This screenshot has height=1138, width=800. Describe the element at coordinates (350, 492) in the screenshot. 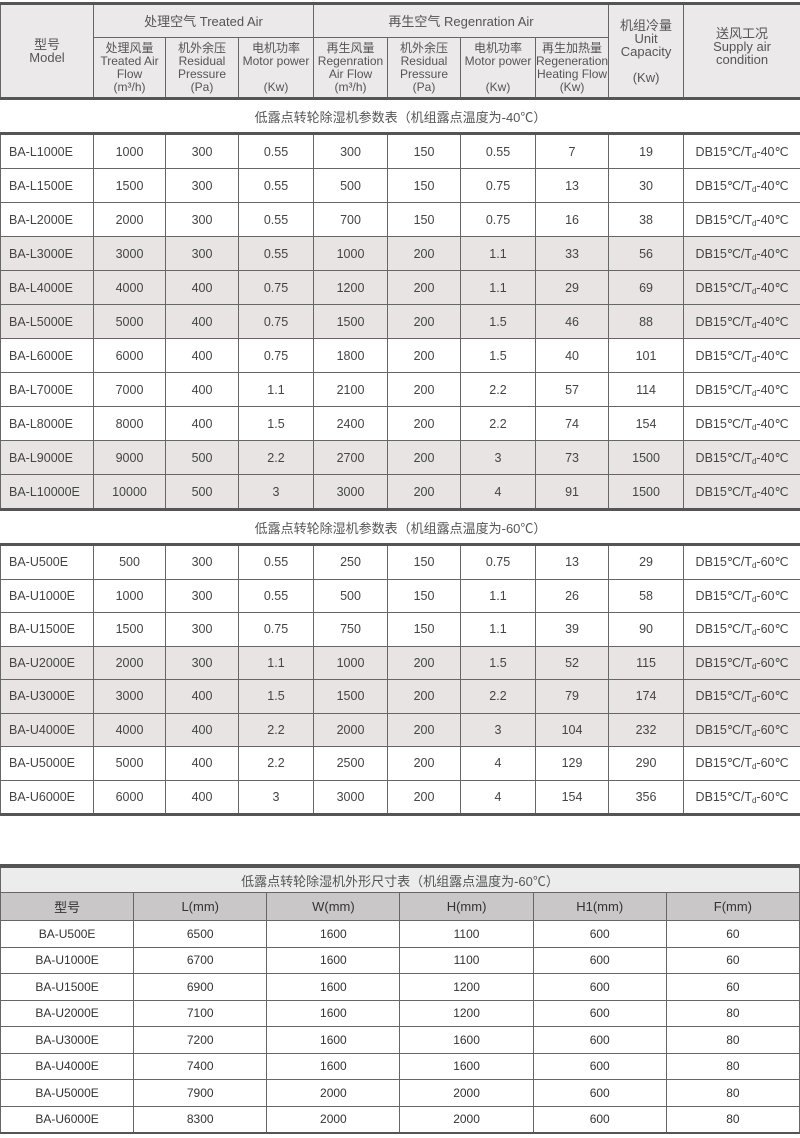

I see `value-cell: 3000` at that location.